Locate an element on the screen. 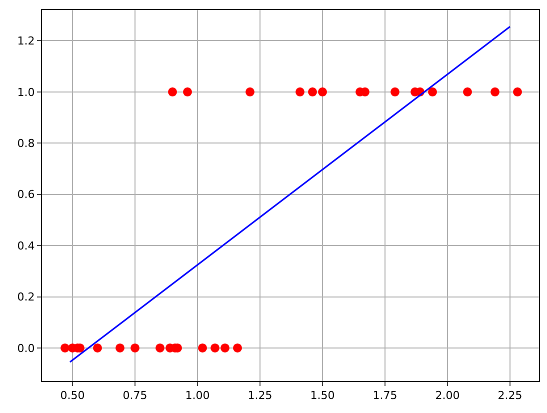  y-tick-label: 0.2 is located at coordinates (26, 297).